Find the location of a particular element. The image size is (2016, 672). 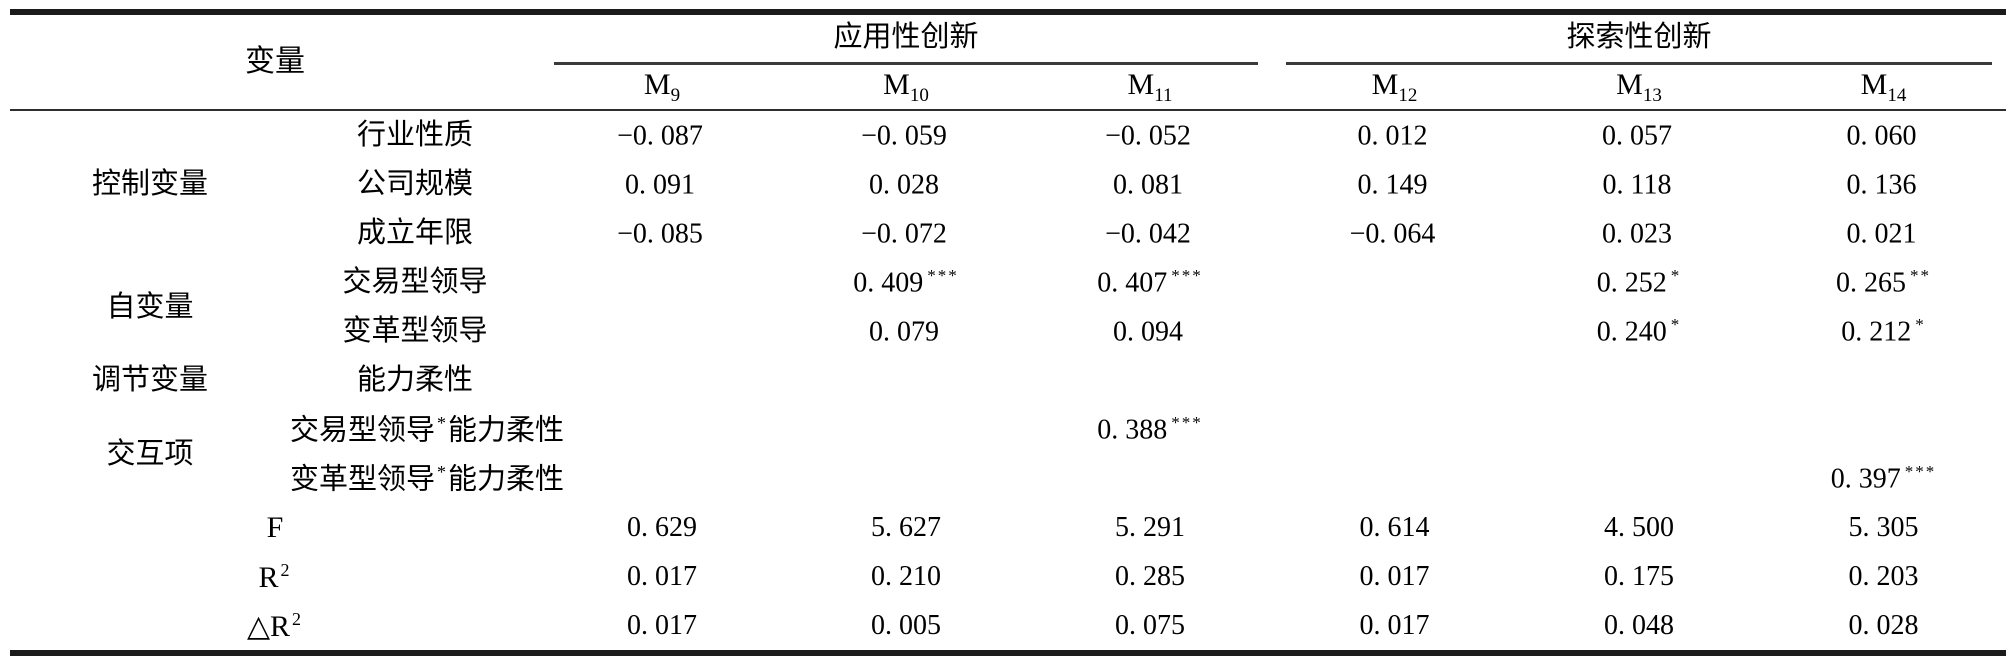

table-row: 交互项 交易型领导 *能力柔性 0. 388 *** is located at coordinates (1008, 436).